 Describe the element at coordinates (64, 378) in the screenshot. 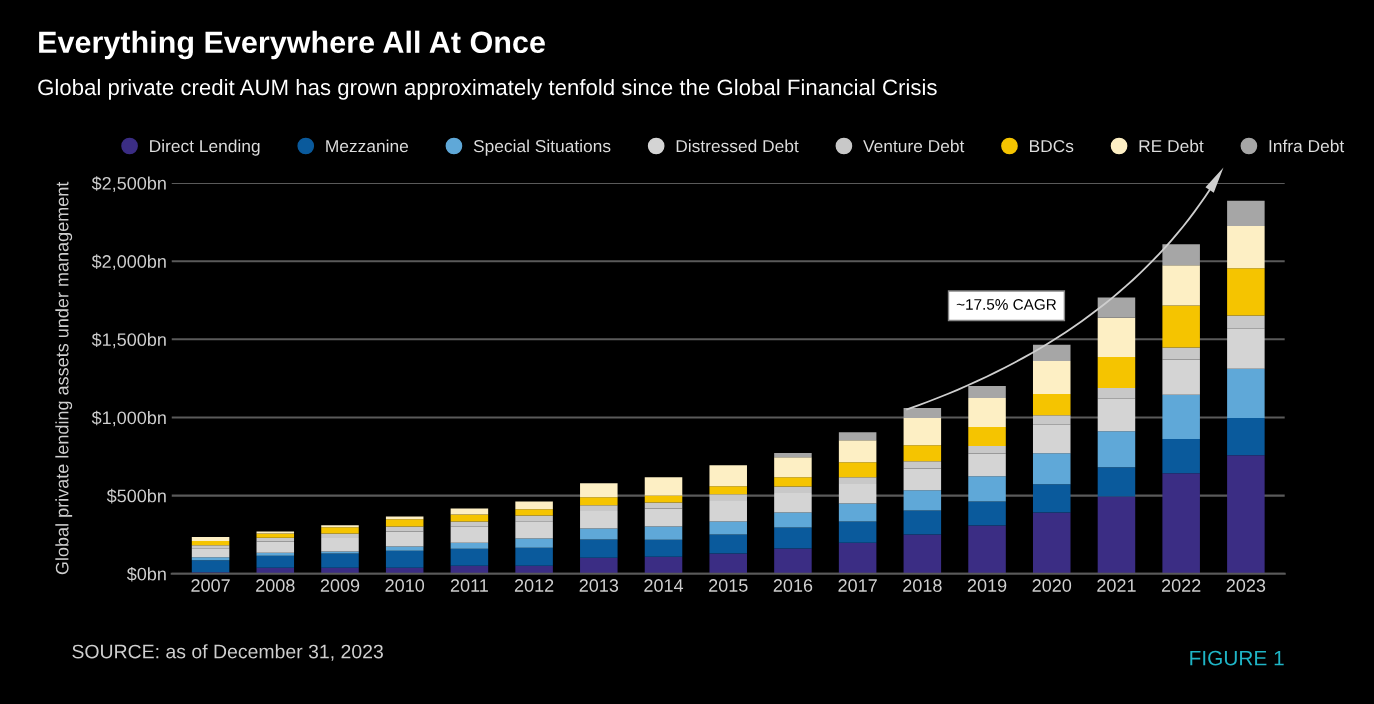

I see `y-axis-title: Global private lending assets under management` at that location.